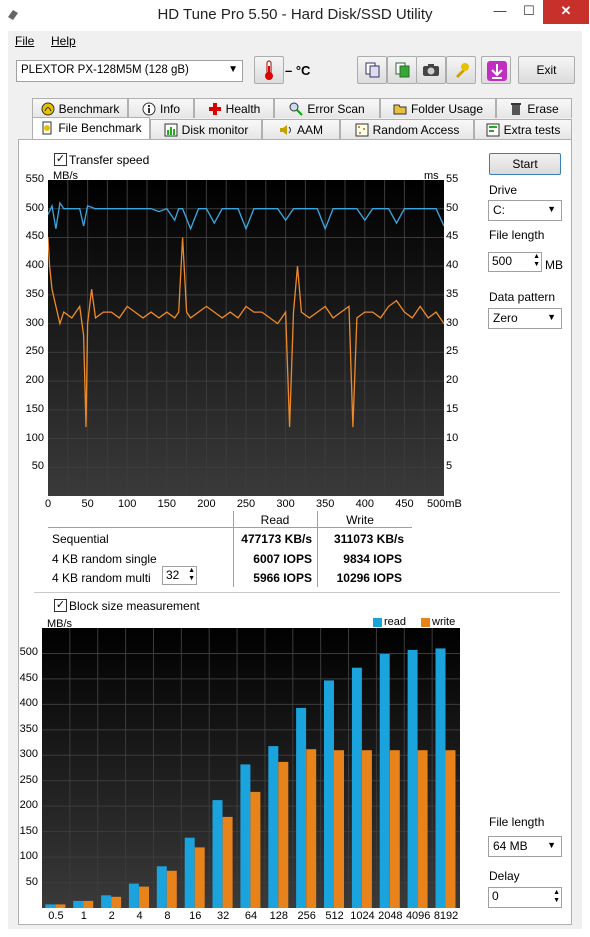  I want to click on options-button, so click(461, 70).